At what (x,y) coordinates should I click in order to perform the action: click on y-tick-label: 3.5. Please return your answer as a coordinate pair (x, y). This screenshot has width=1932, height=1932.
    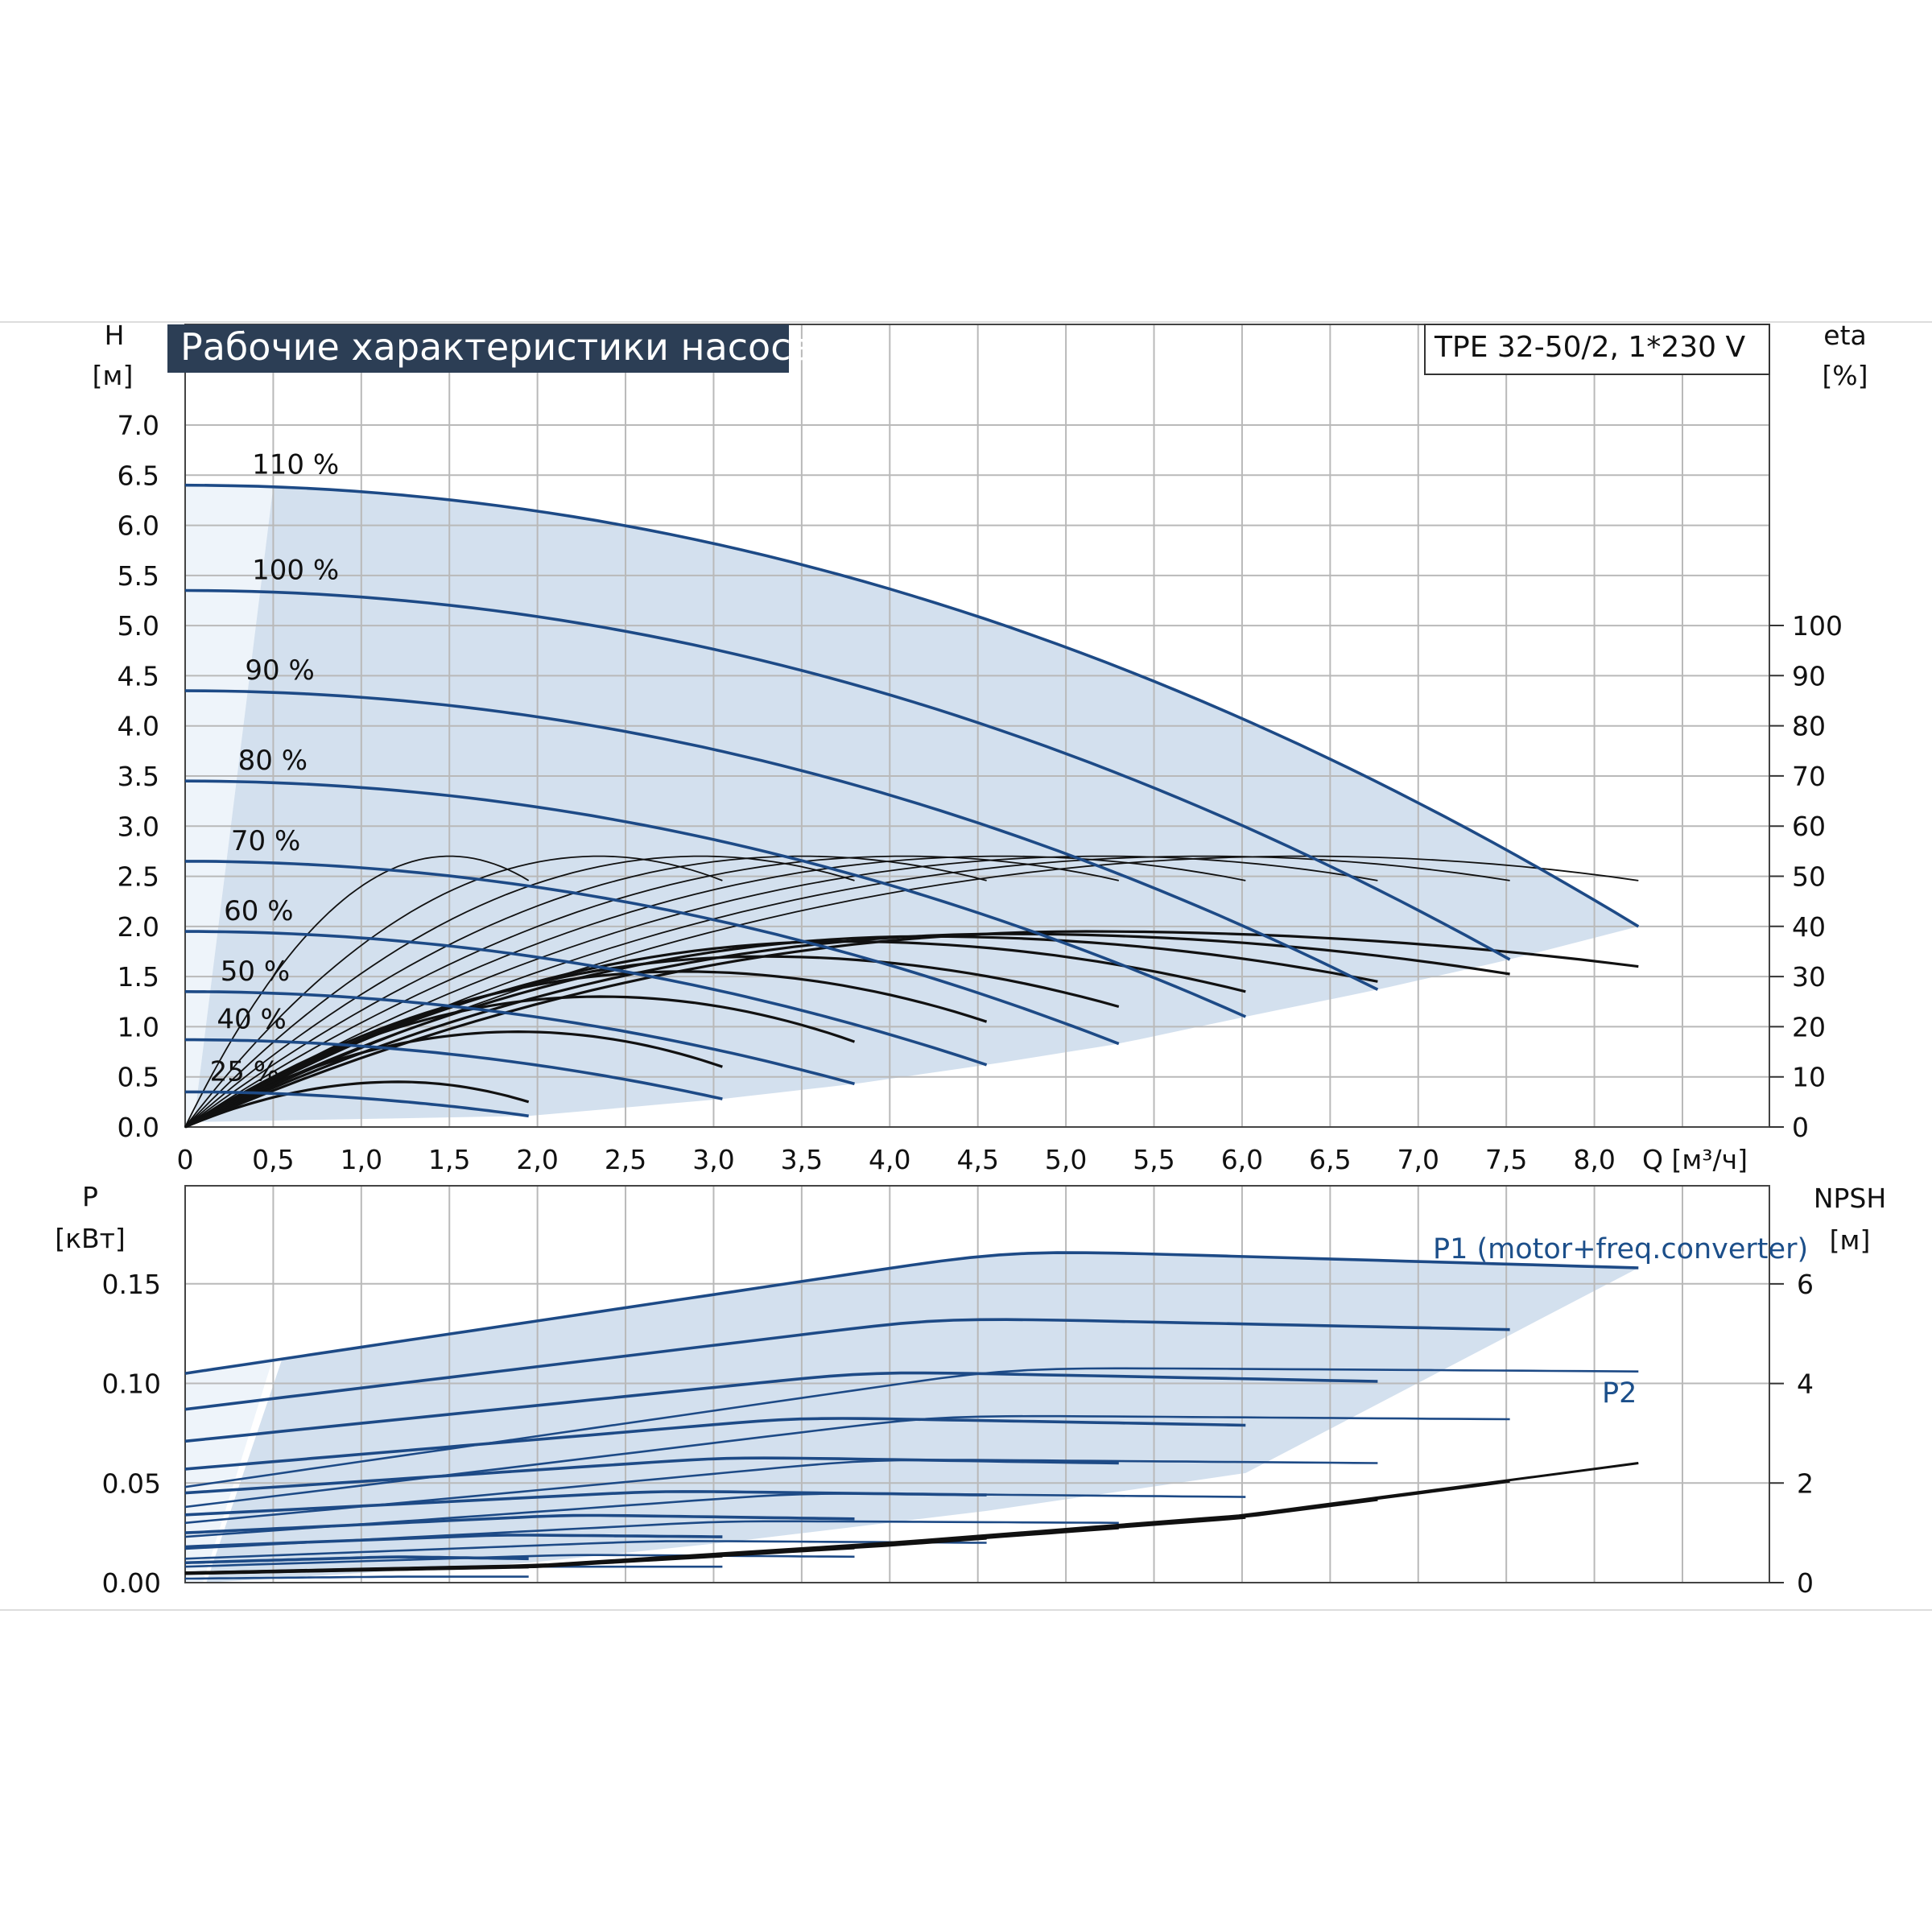
    Looking at the image, I should click on (138, 776).